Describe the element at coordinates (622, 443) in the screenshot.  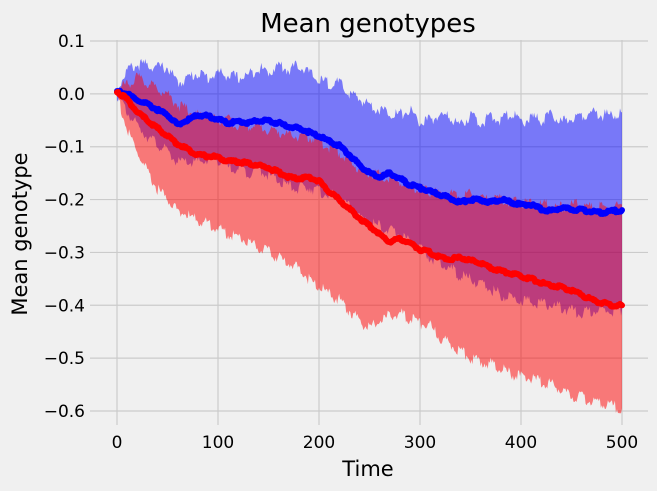
I see `x-tick-label: 500` at that location.